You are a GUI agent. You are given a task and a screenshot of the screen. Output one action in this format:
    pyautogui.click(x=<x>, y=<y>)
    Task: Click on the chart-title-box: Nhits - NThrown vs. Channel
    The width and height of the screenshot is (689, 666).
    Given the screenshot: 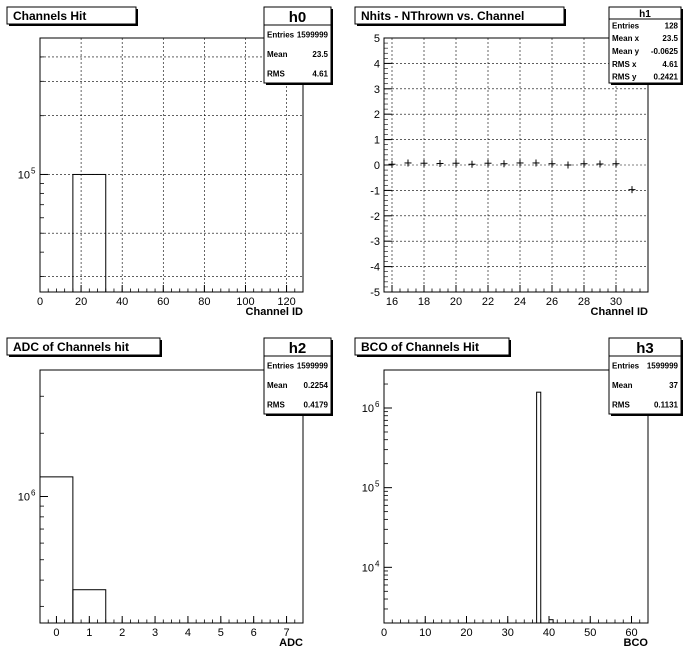 What is the action you would take?
    pyautogui.click(x=460, y=16)
    